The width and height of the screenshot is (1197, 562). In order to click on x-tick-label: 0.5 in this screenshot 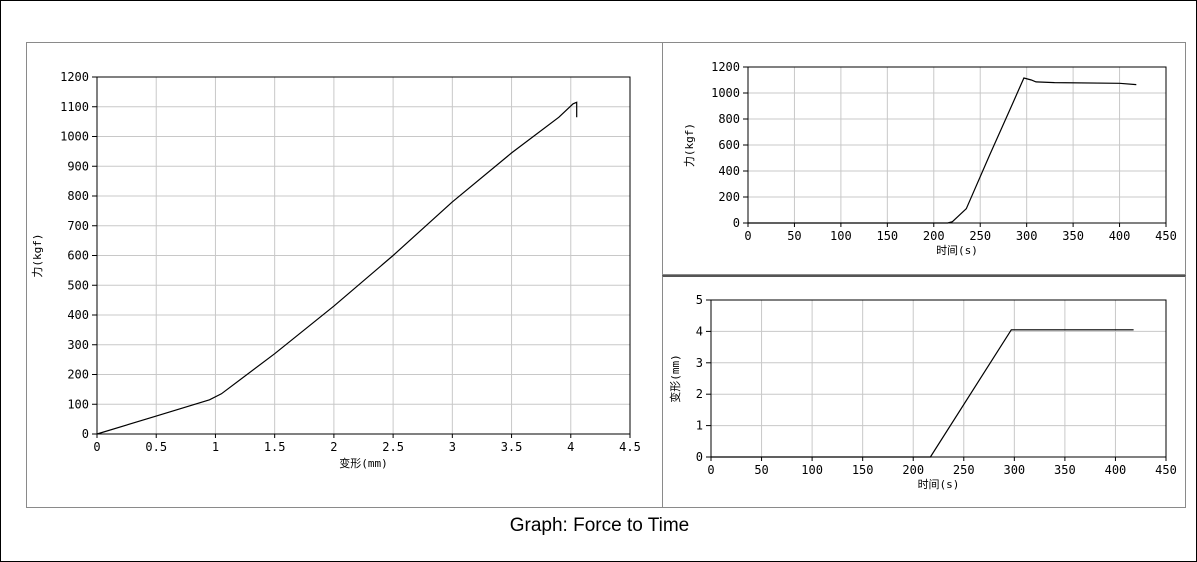, I will do `click(156, 447)`.